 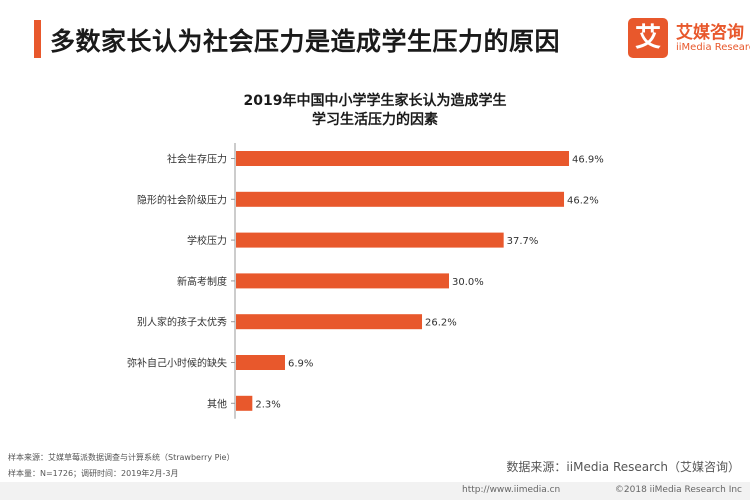 I want to click on category-label: 弥补自己小时候的缺失, so click(x=177, y=363).